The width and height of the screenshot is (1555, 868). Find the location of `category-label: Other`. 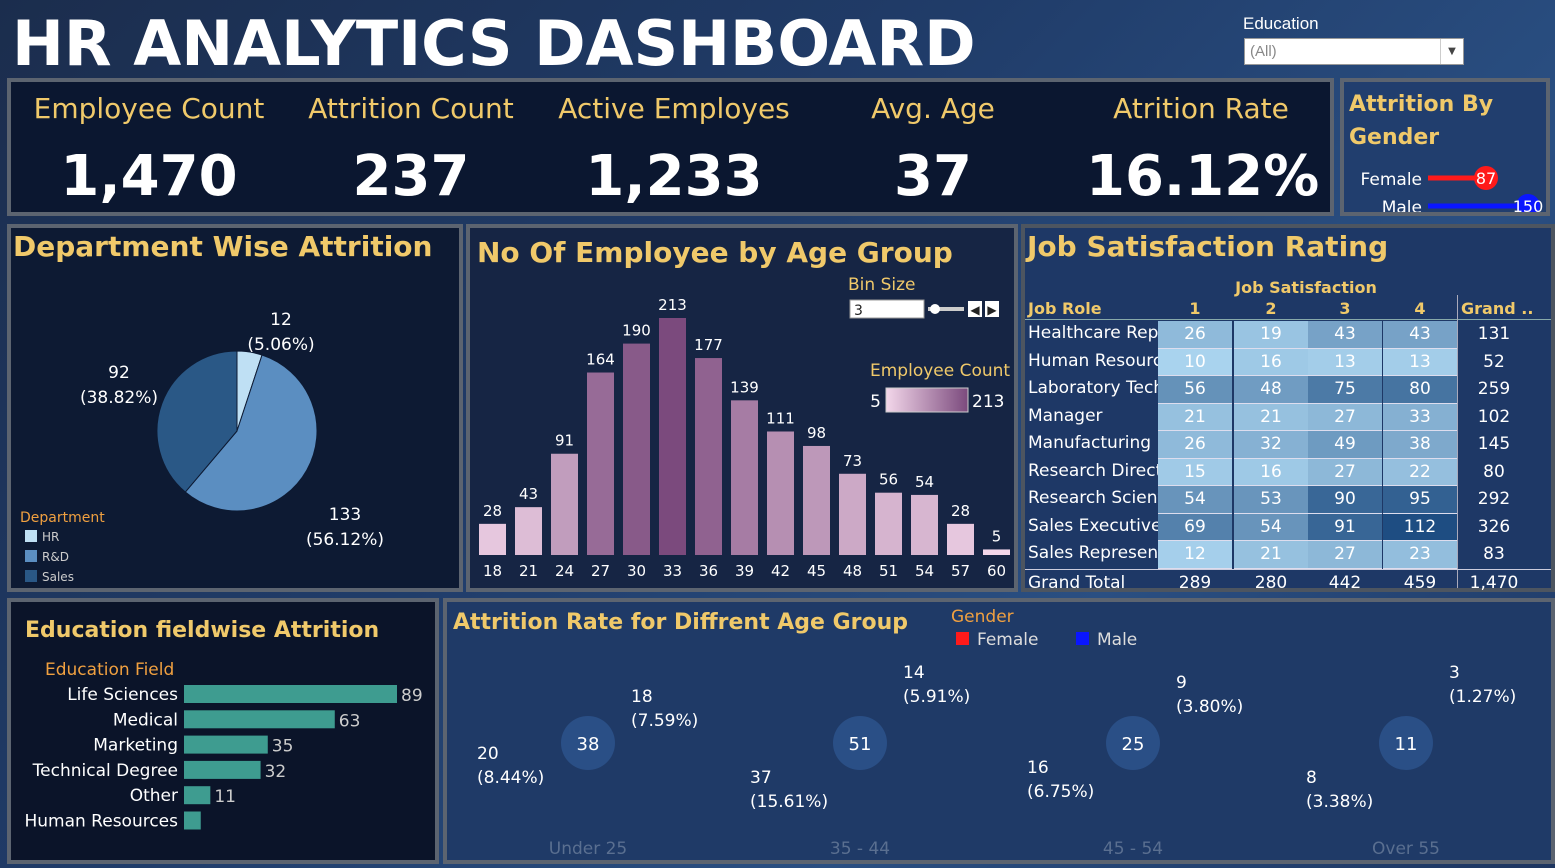

category-label: Other is located at coordinates (154, 796).